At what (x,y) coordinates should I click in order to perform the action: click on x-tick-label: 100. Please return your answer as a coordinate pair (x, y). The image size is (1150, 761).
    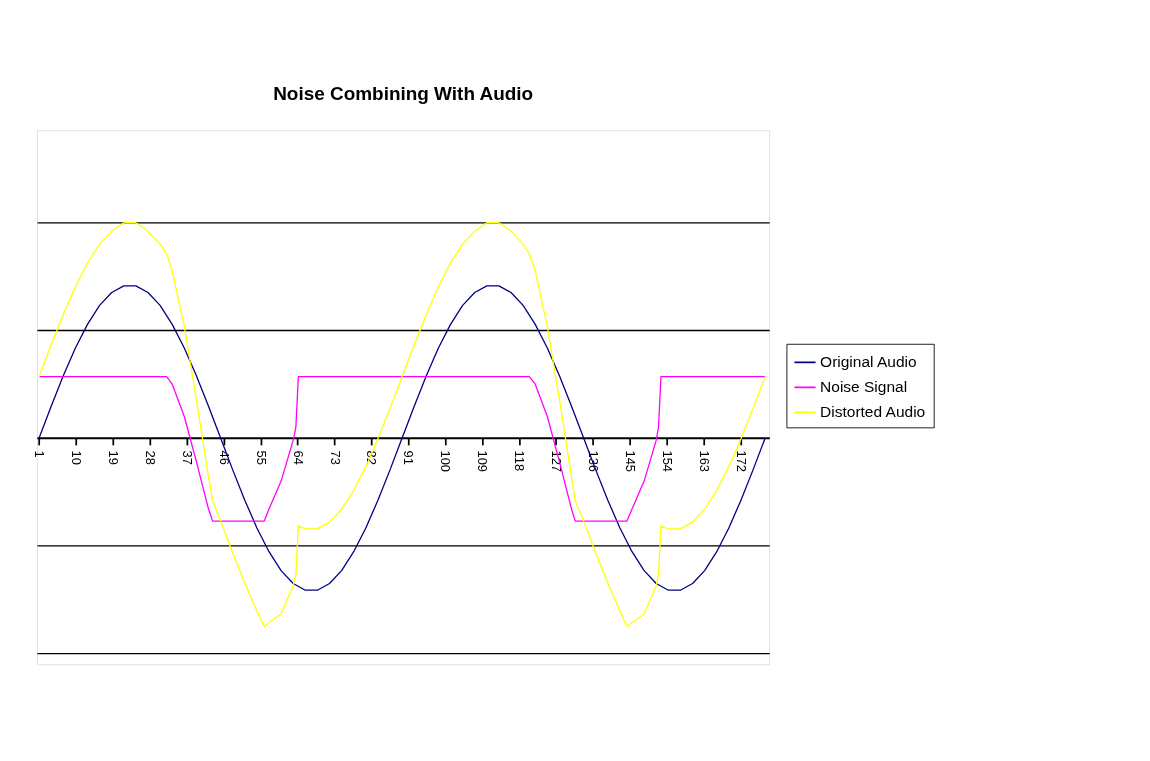
    Looking at the image, I should click on (446, 461).